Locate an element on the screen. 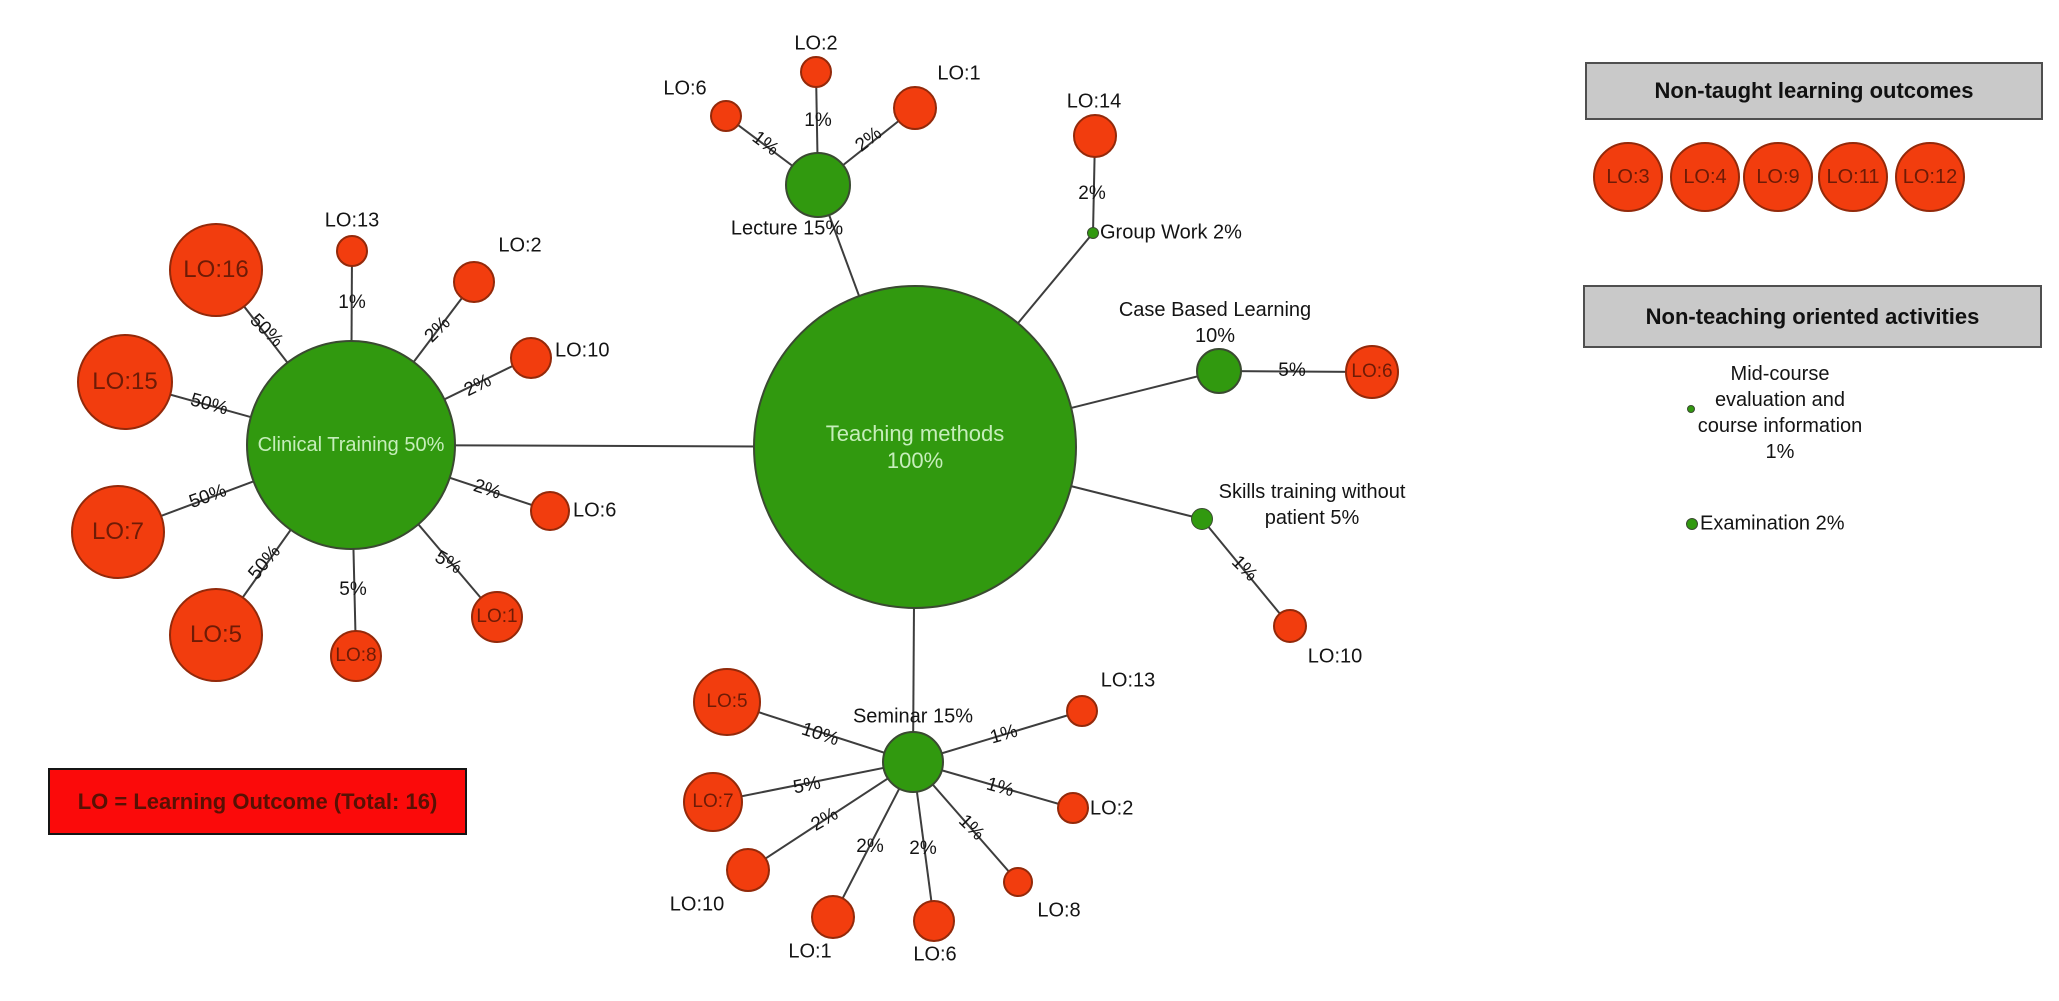  seminar-lo5-node: LO:5 is located at coordinates (727, 702).